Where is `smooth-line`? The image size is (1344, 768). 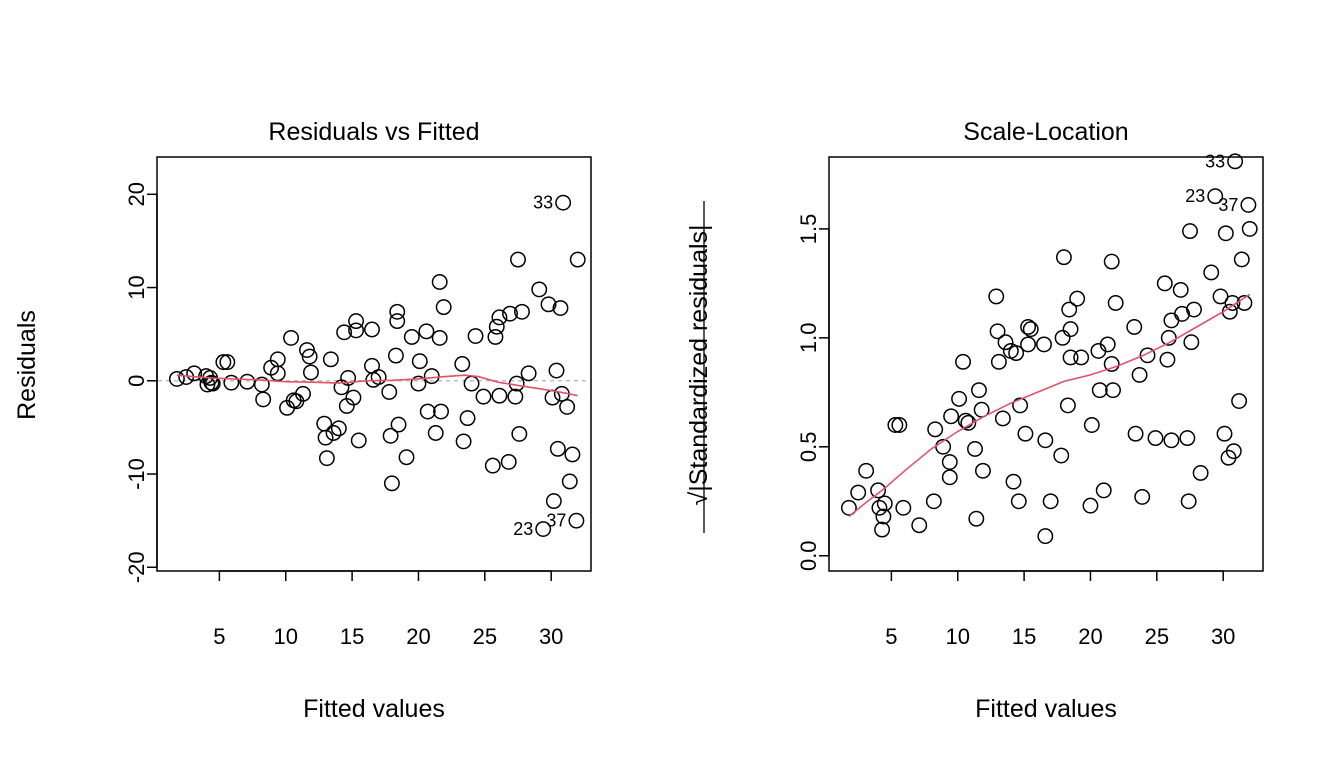 smooth-line is located at coordinates (1049, 405).